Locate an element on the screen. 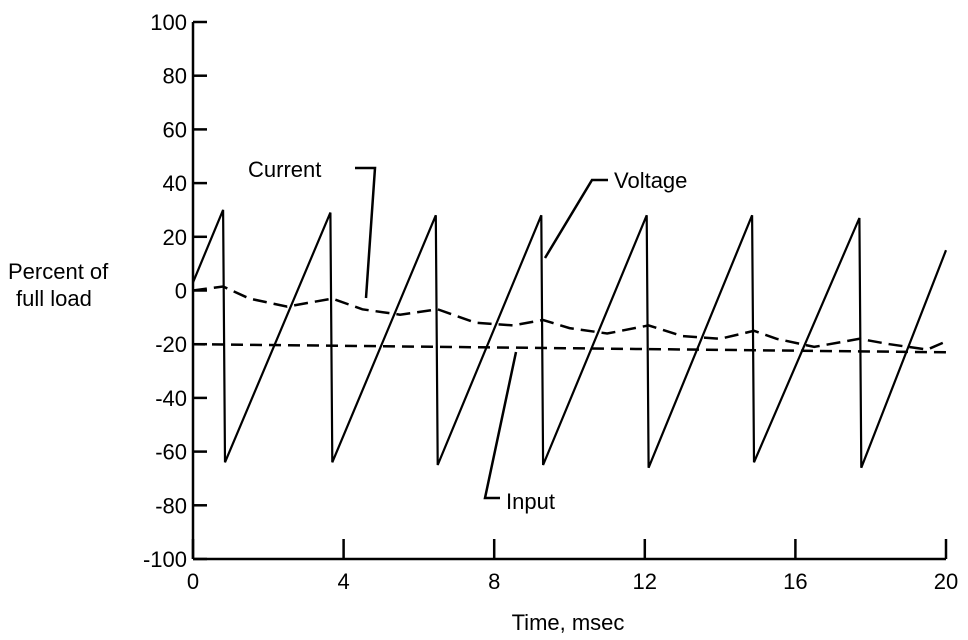  current-line is located at coordinates (569, 318).